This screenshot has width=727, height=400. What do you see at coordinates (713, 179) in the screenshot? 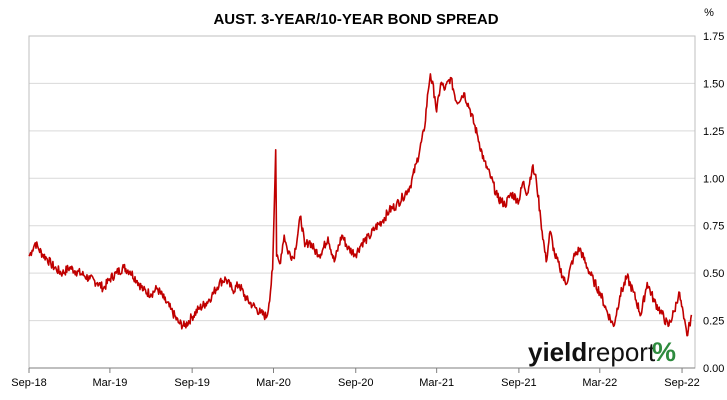
I see `y-tick-label: 1.00` at bounding box center [713, 179].